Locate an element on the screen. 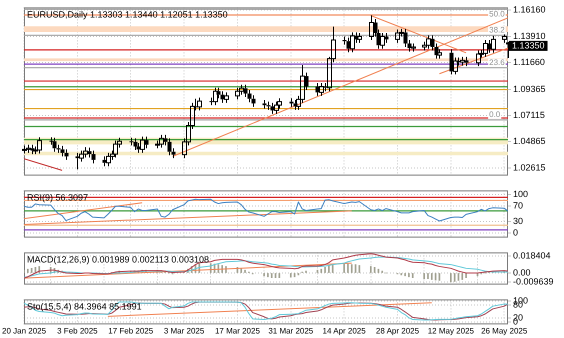  y-tick-label: 1.11660 is located at coordinates (529, 62).